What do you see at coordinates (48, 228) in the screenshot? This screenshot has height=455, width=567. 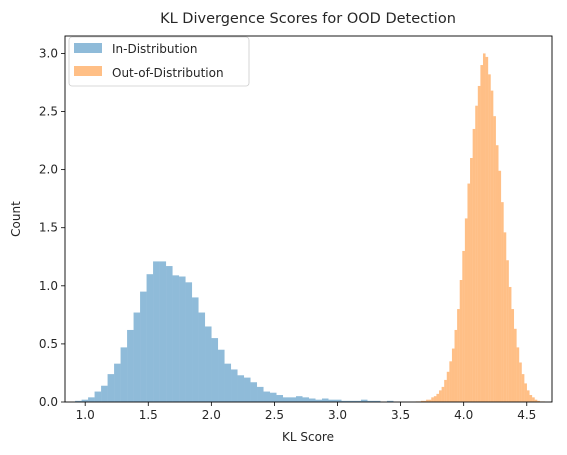 I see `y-tick-label: 1.5` at bounding box center [48, 228].